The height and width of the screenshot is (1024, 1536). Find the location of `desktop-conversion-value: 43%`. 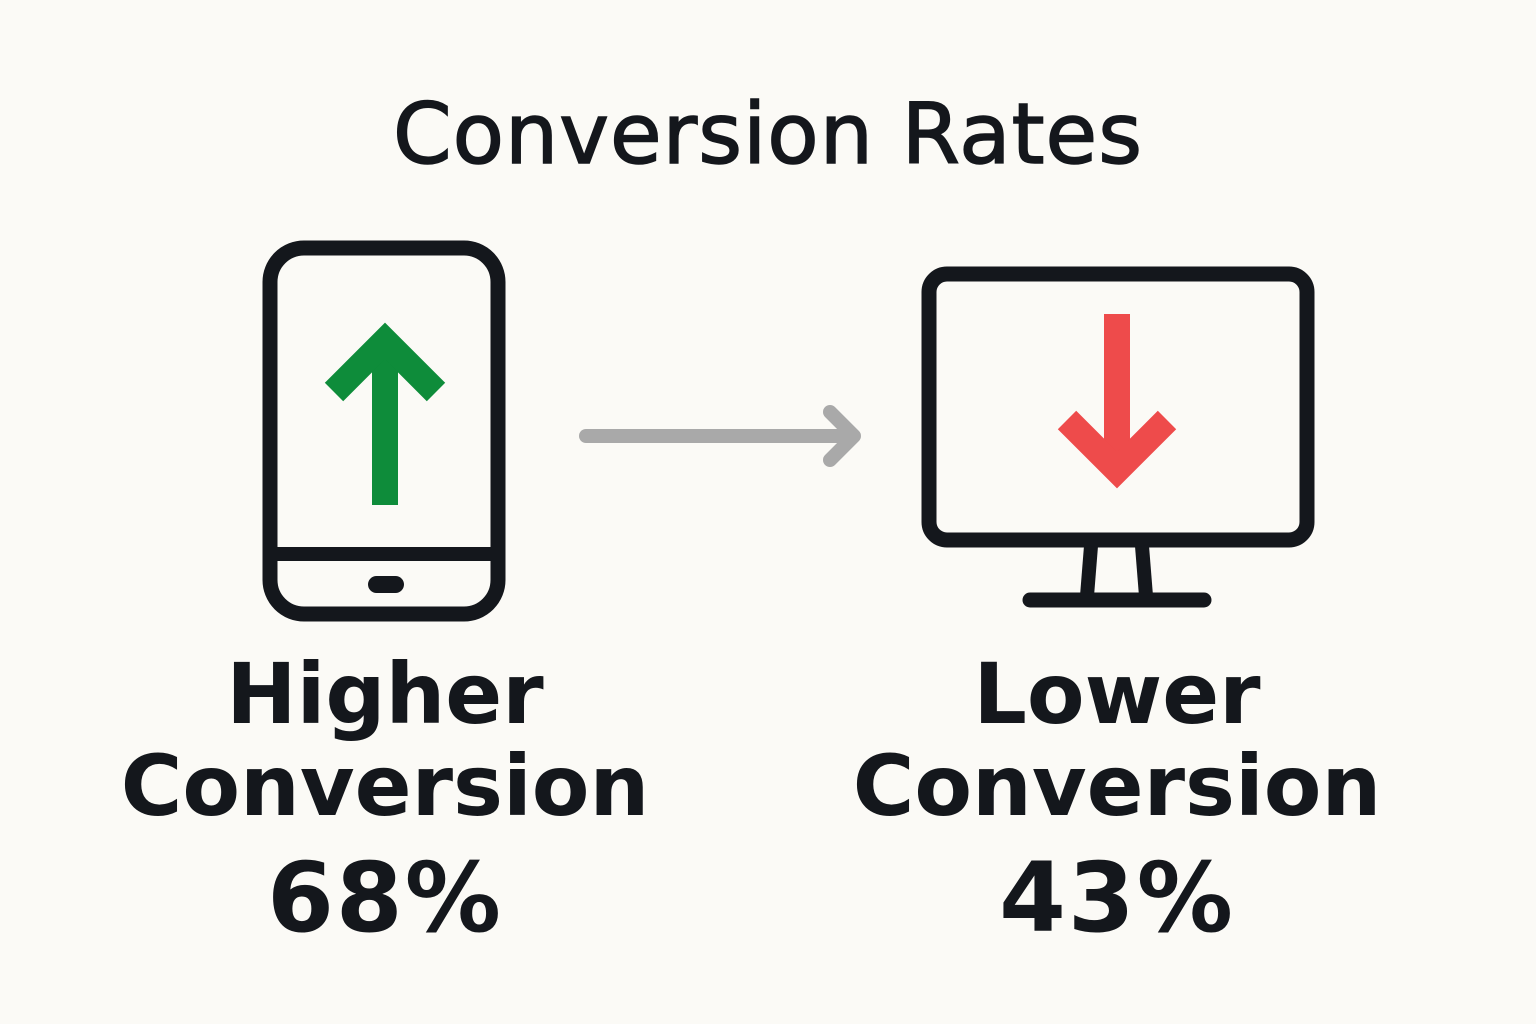

desktop-conversion-value: 43% is located at coordinates (1117, 898).